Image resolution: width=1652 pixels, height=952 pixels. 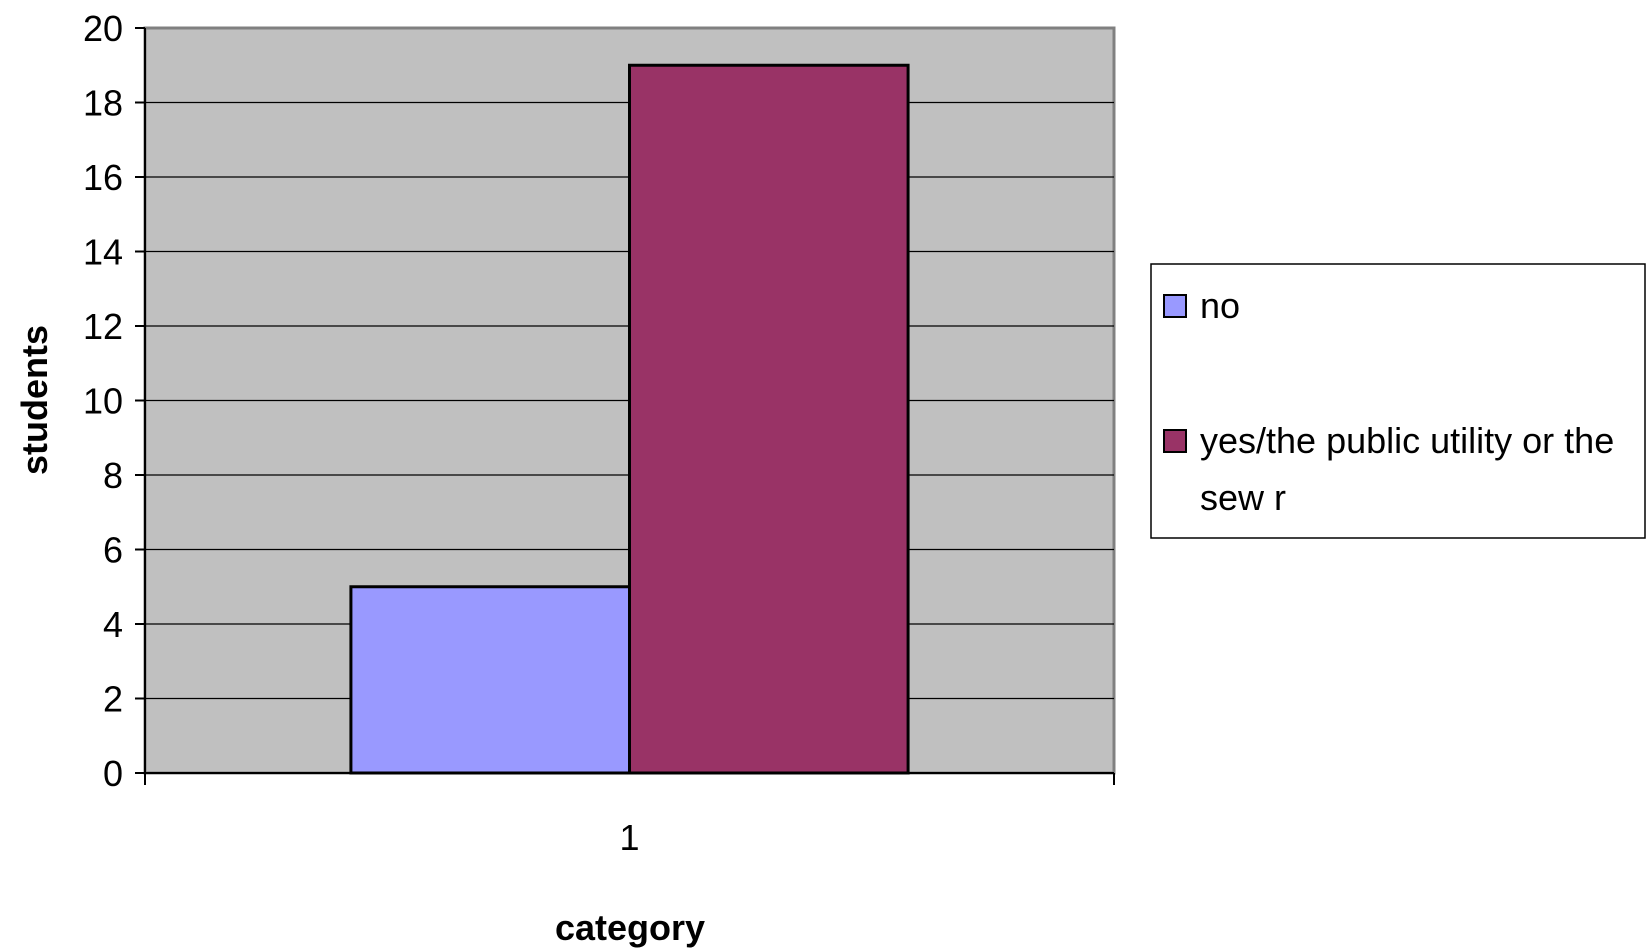 I want to click on legend: no yes/the public utility or the sew r, so click(x=1398, y=401).